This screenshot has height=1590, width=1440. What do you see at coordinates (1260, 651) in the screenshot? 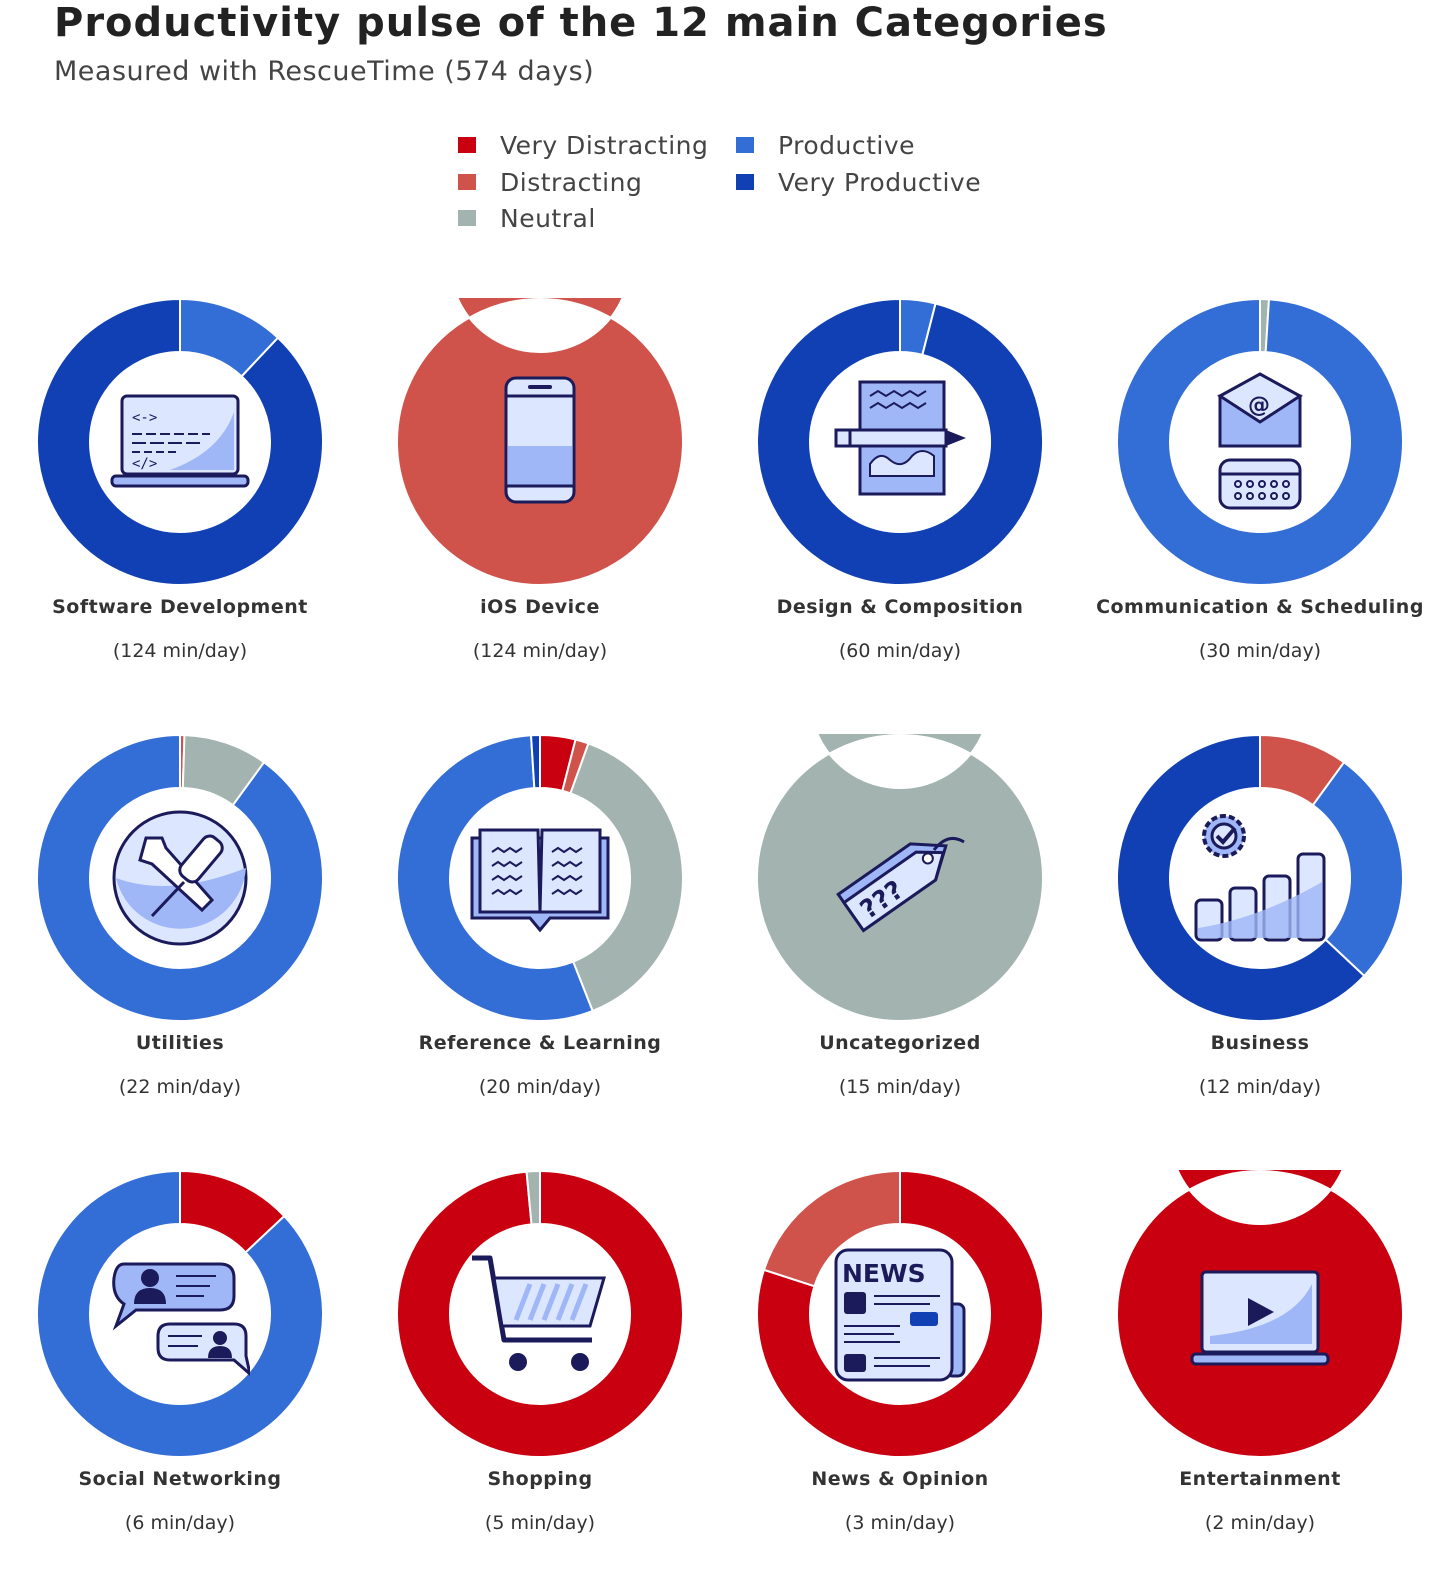
I see `category-time: (30 min/day)` at bounding box center [1260, 651].